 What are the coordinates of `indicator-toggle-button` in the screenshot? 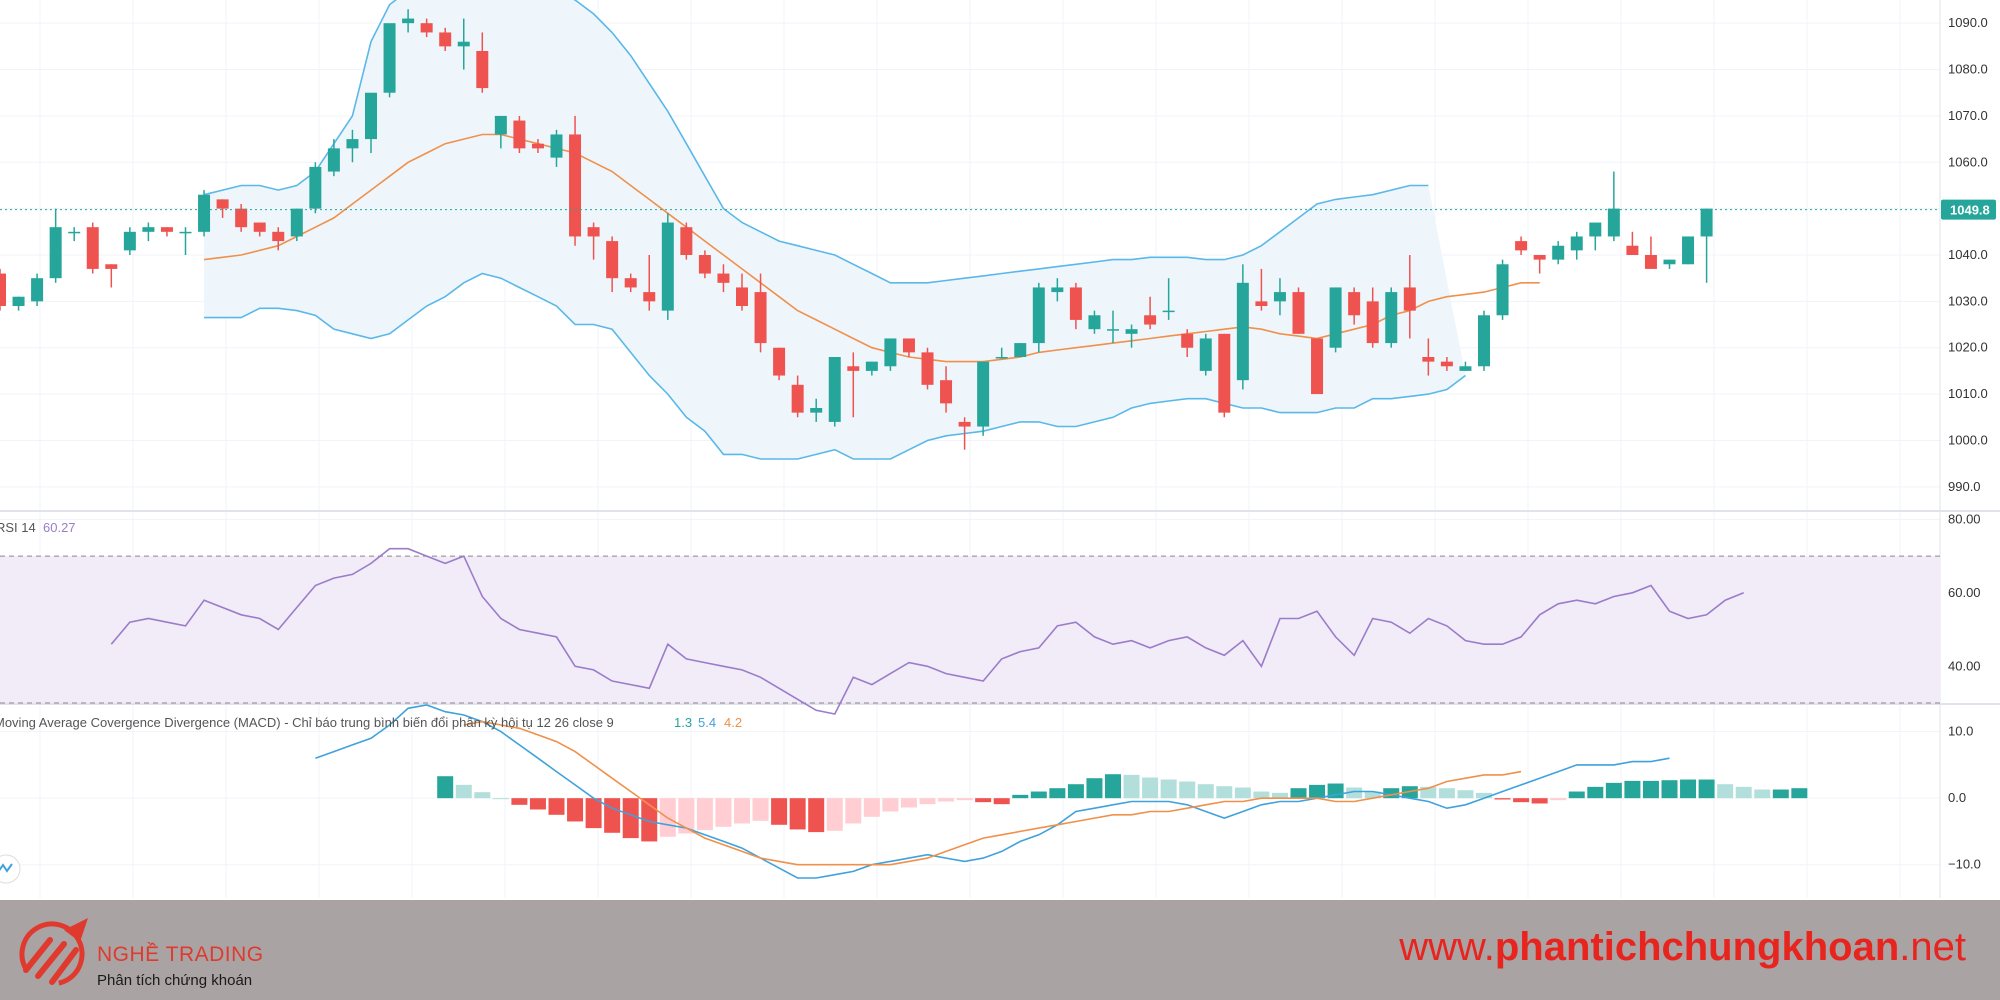 It's located at (10, 869).